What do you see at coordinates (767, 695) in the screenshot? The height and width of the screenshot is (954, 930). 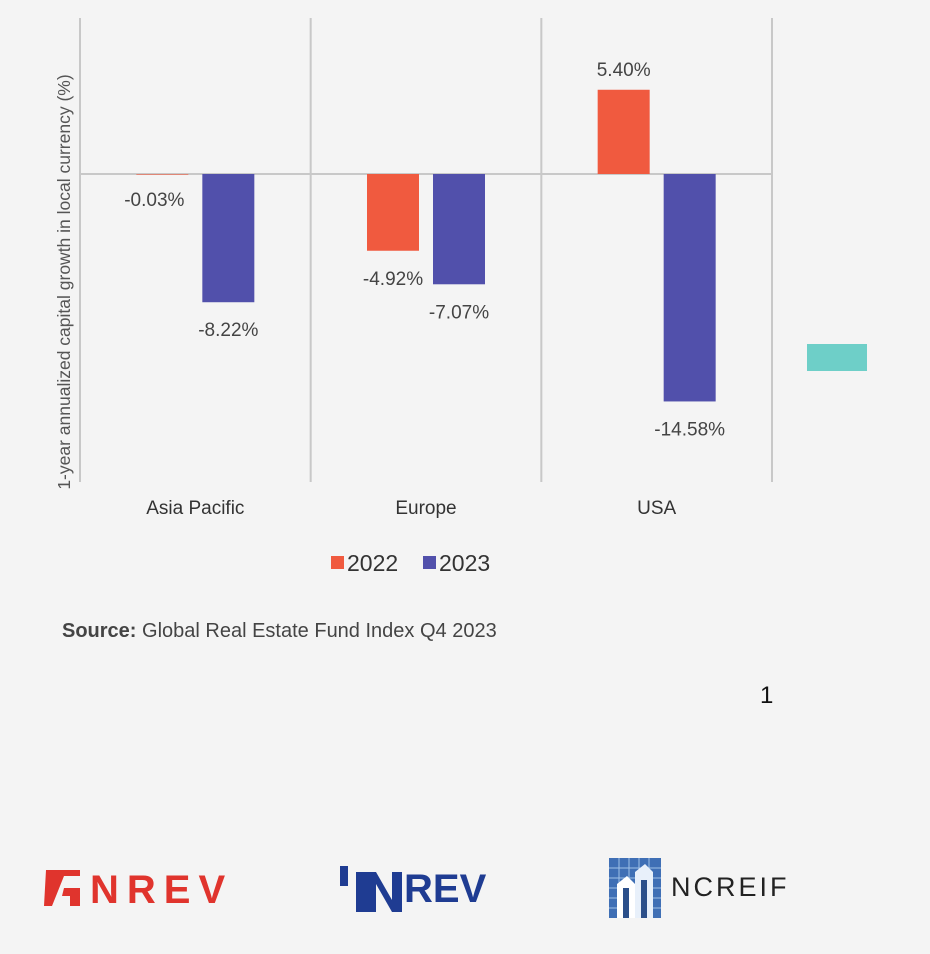 I see `page-number: 1` at bounding box center [767, 695].